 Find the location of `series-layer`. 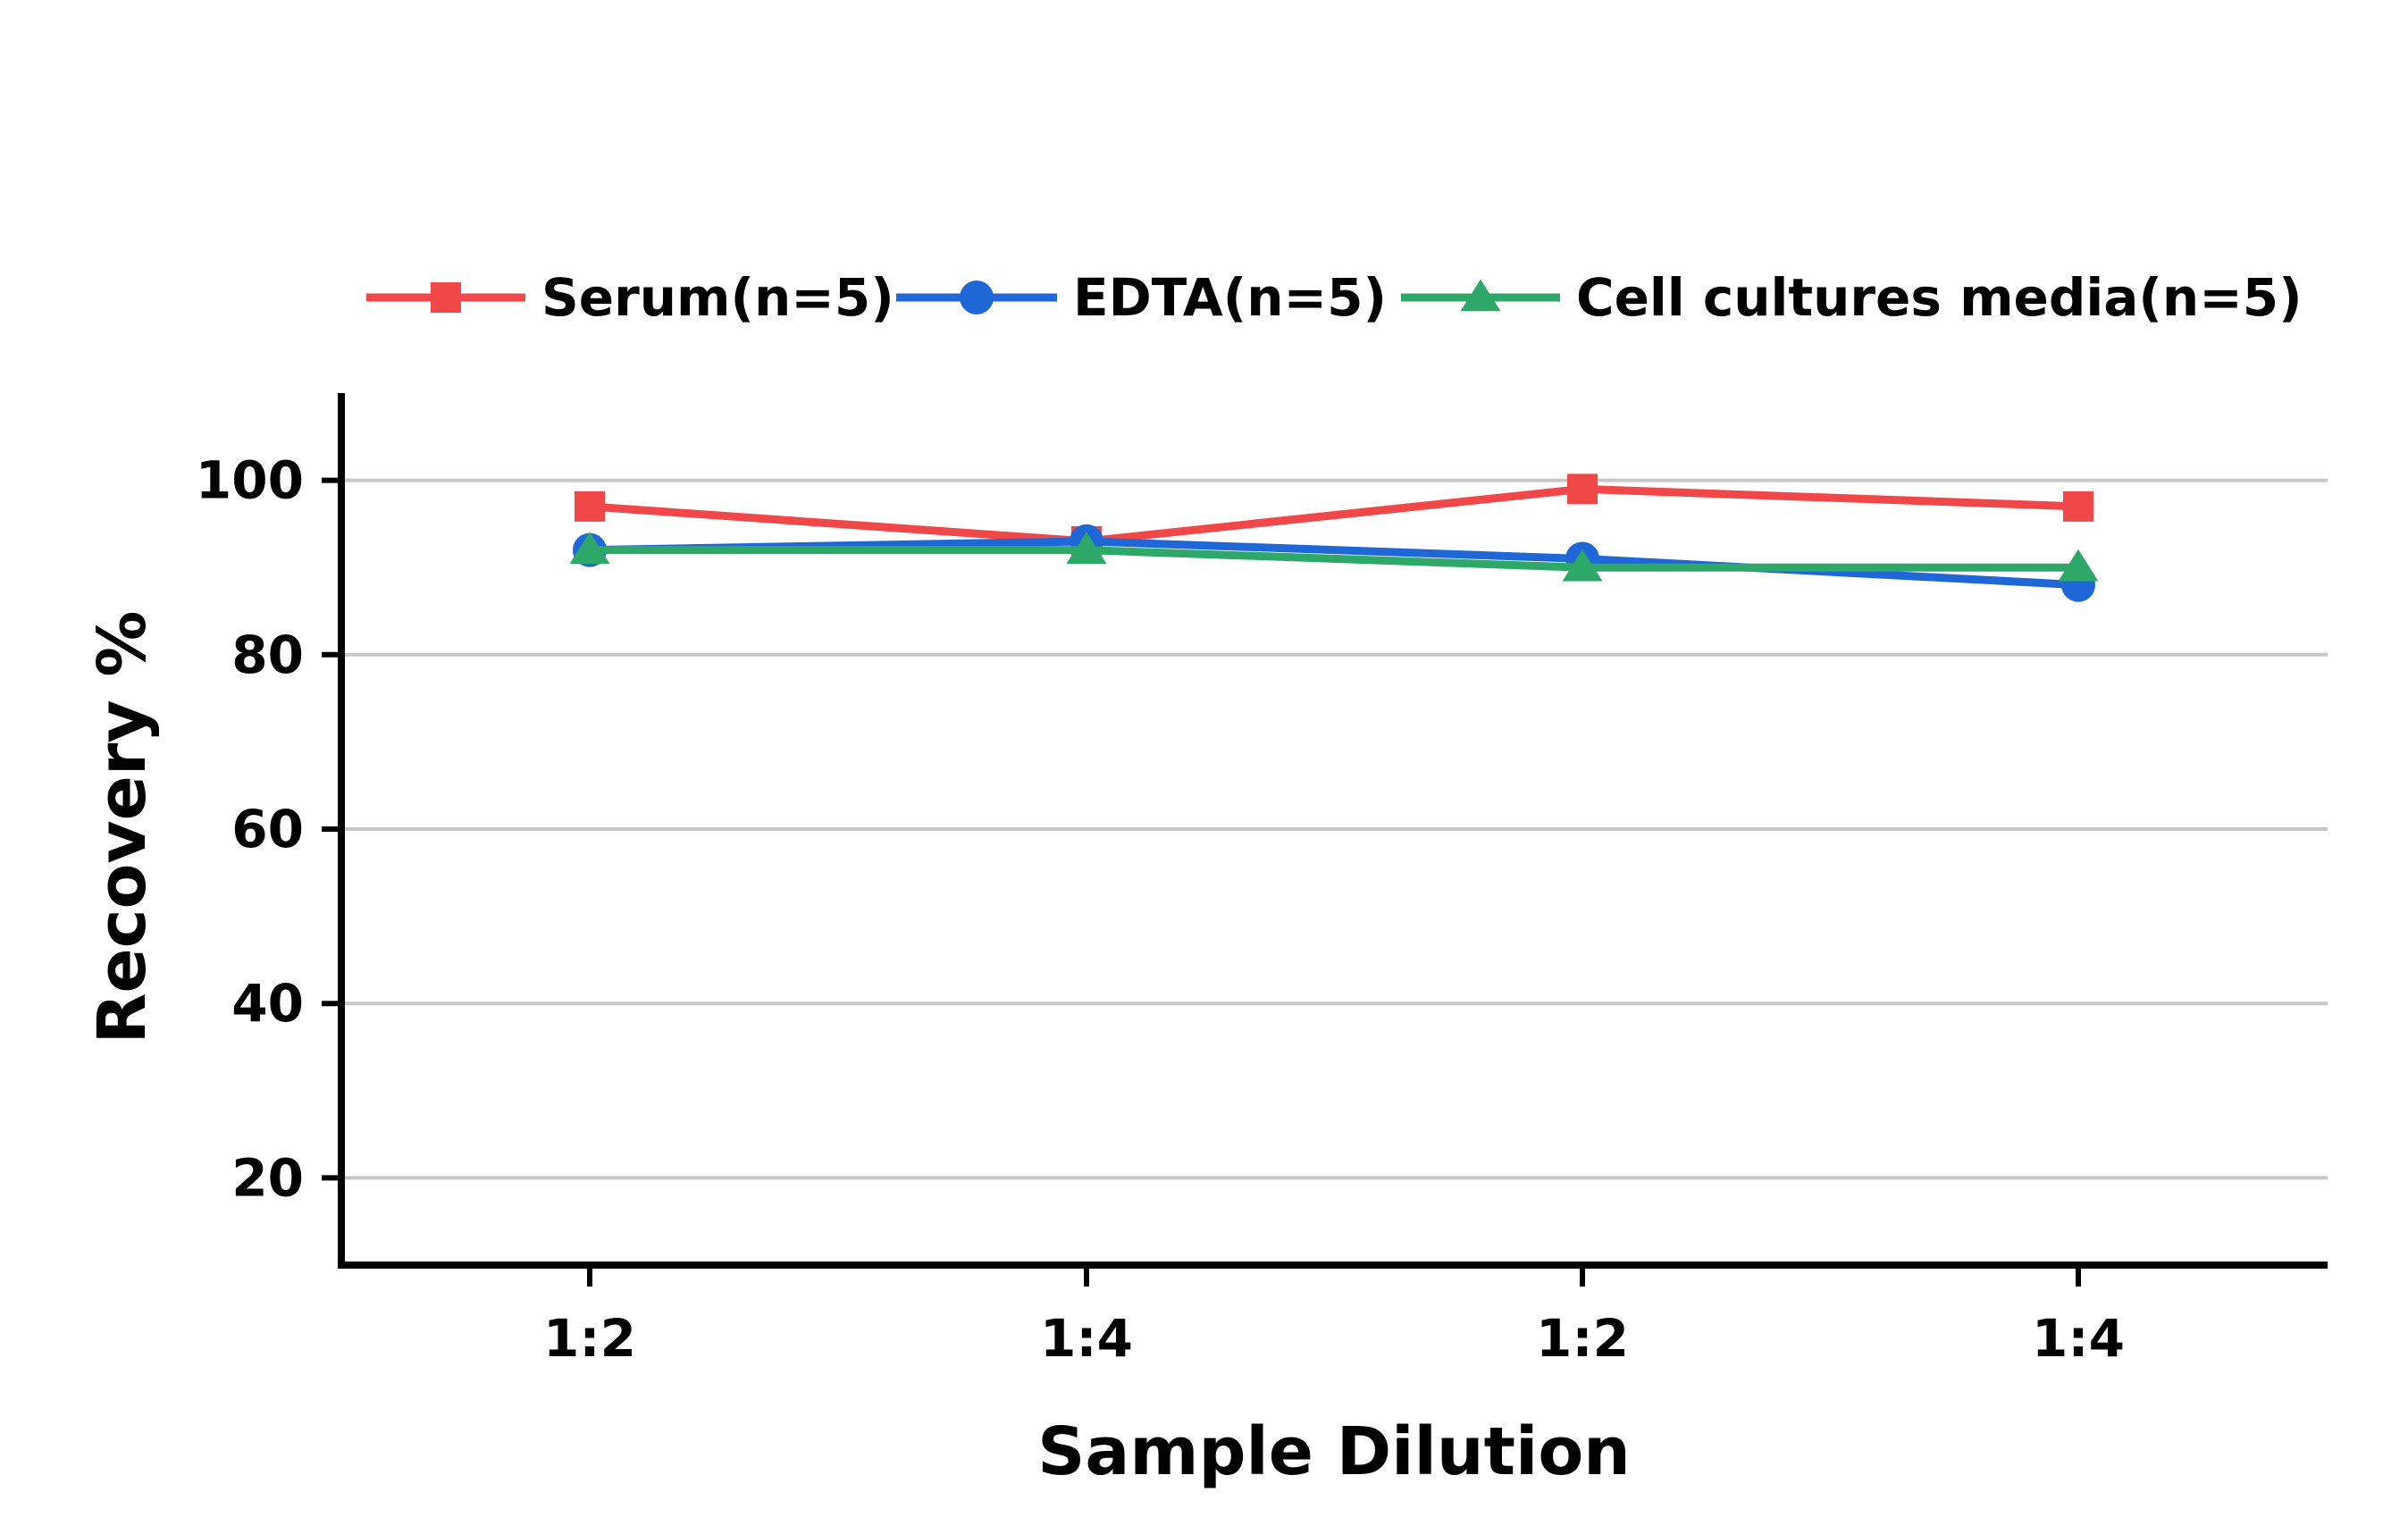

series-layer is located at coordinates (1334, 538).